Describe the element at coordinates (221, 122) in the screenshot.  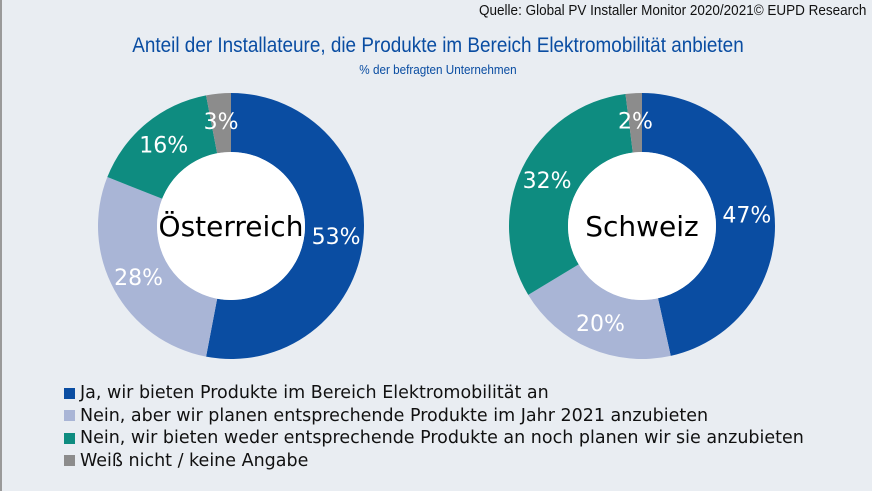
I see `slice-data-label: 3%` at that location.